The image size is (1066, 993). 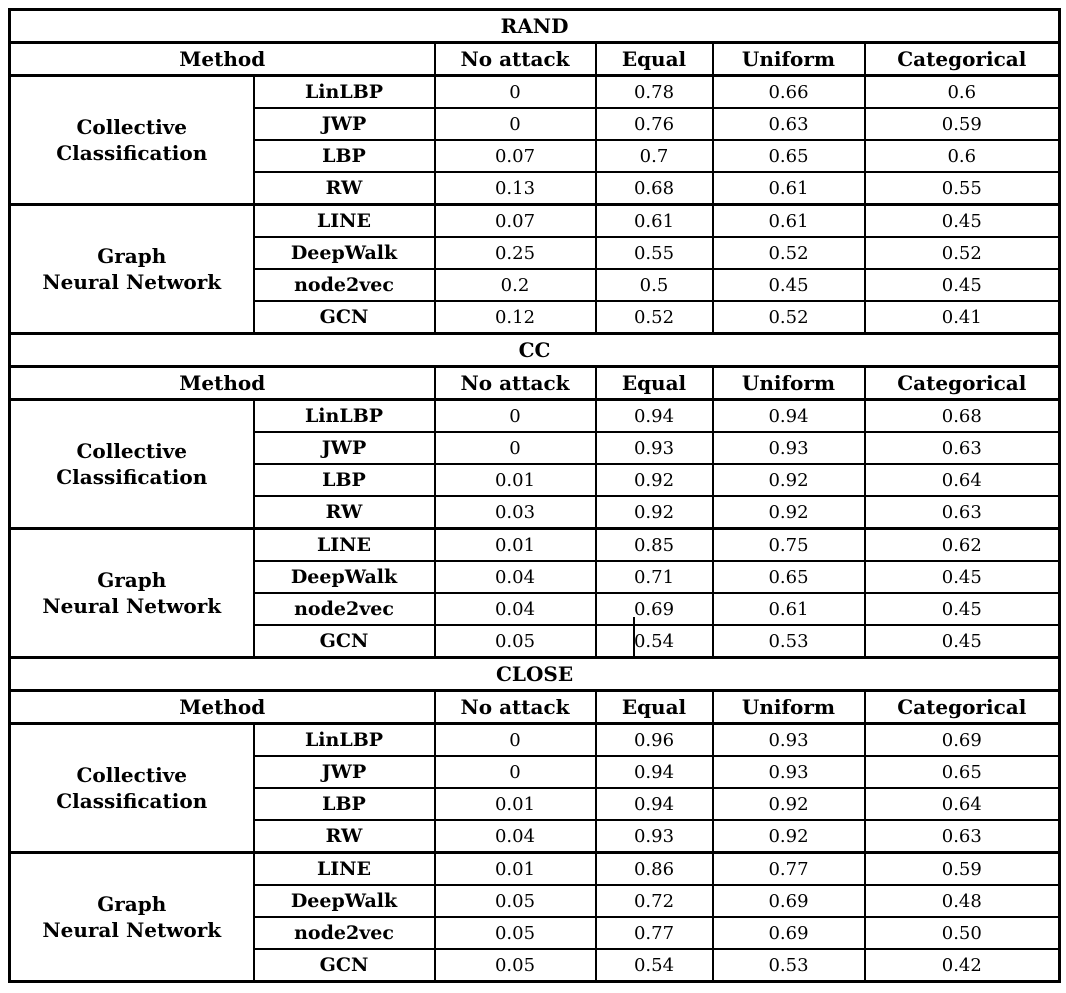 What do you see at coordinates (131, 917) in the screenshot?
I see `method-group-label: Graph Neural Network` at bounding box center [131, 917].